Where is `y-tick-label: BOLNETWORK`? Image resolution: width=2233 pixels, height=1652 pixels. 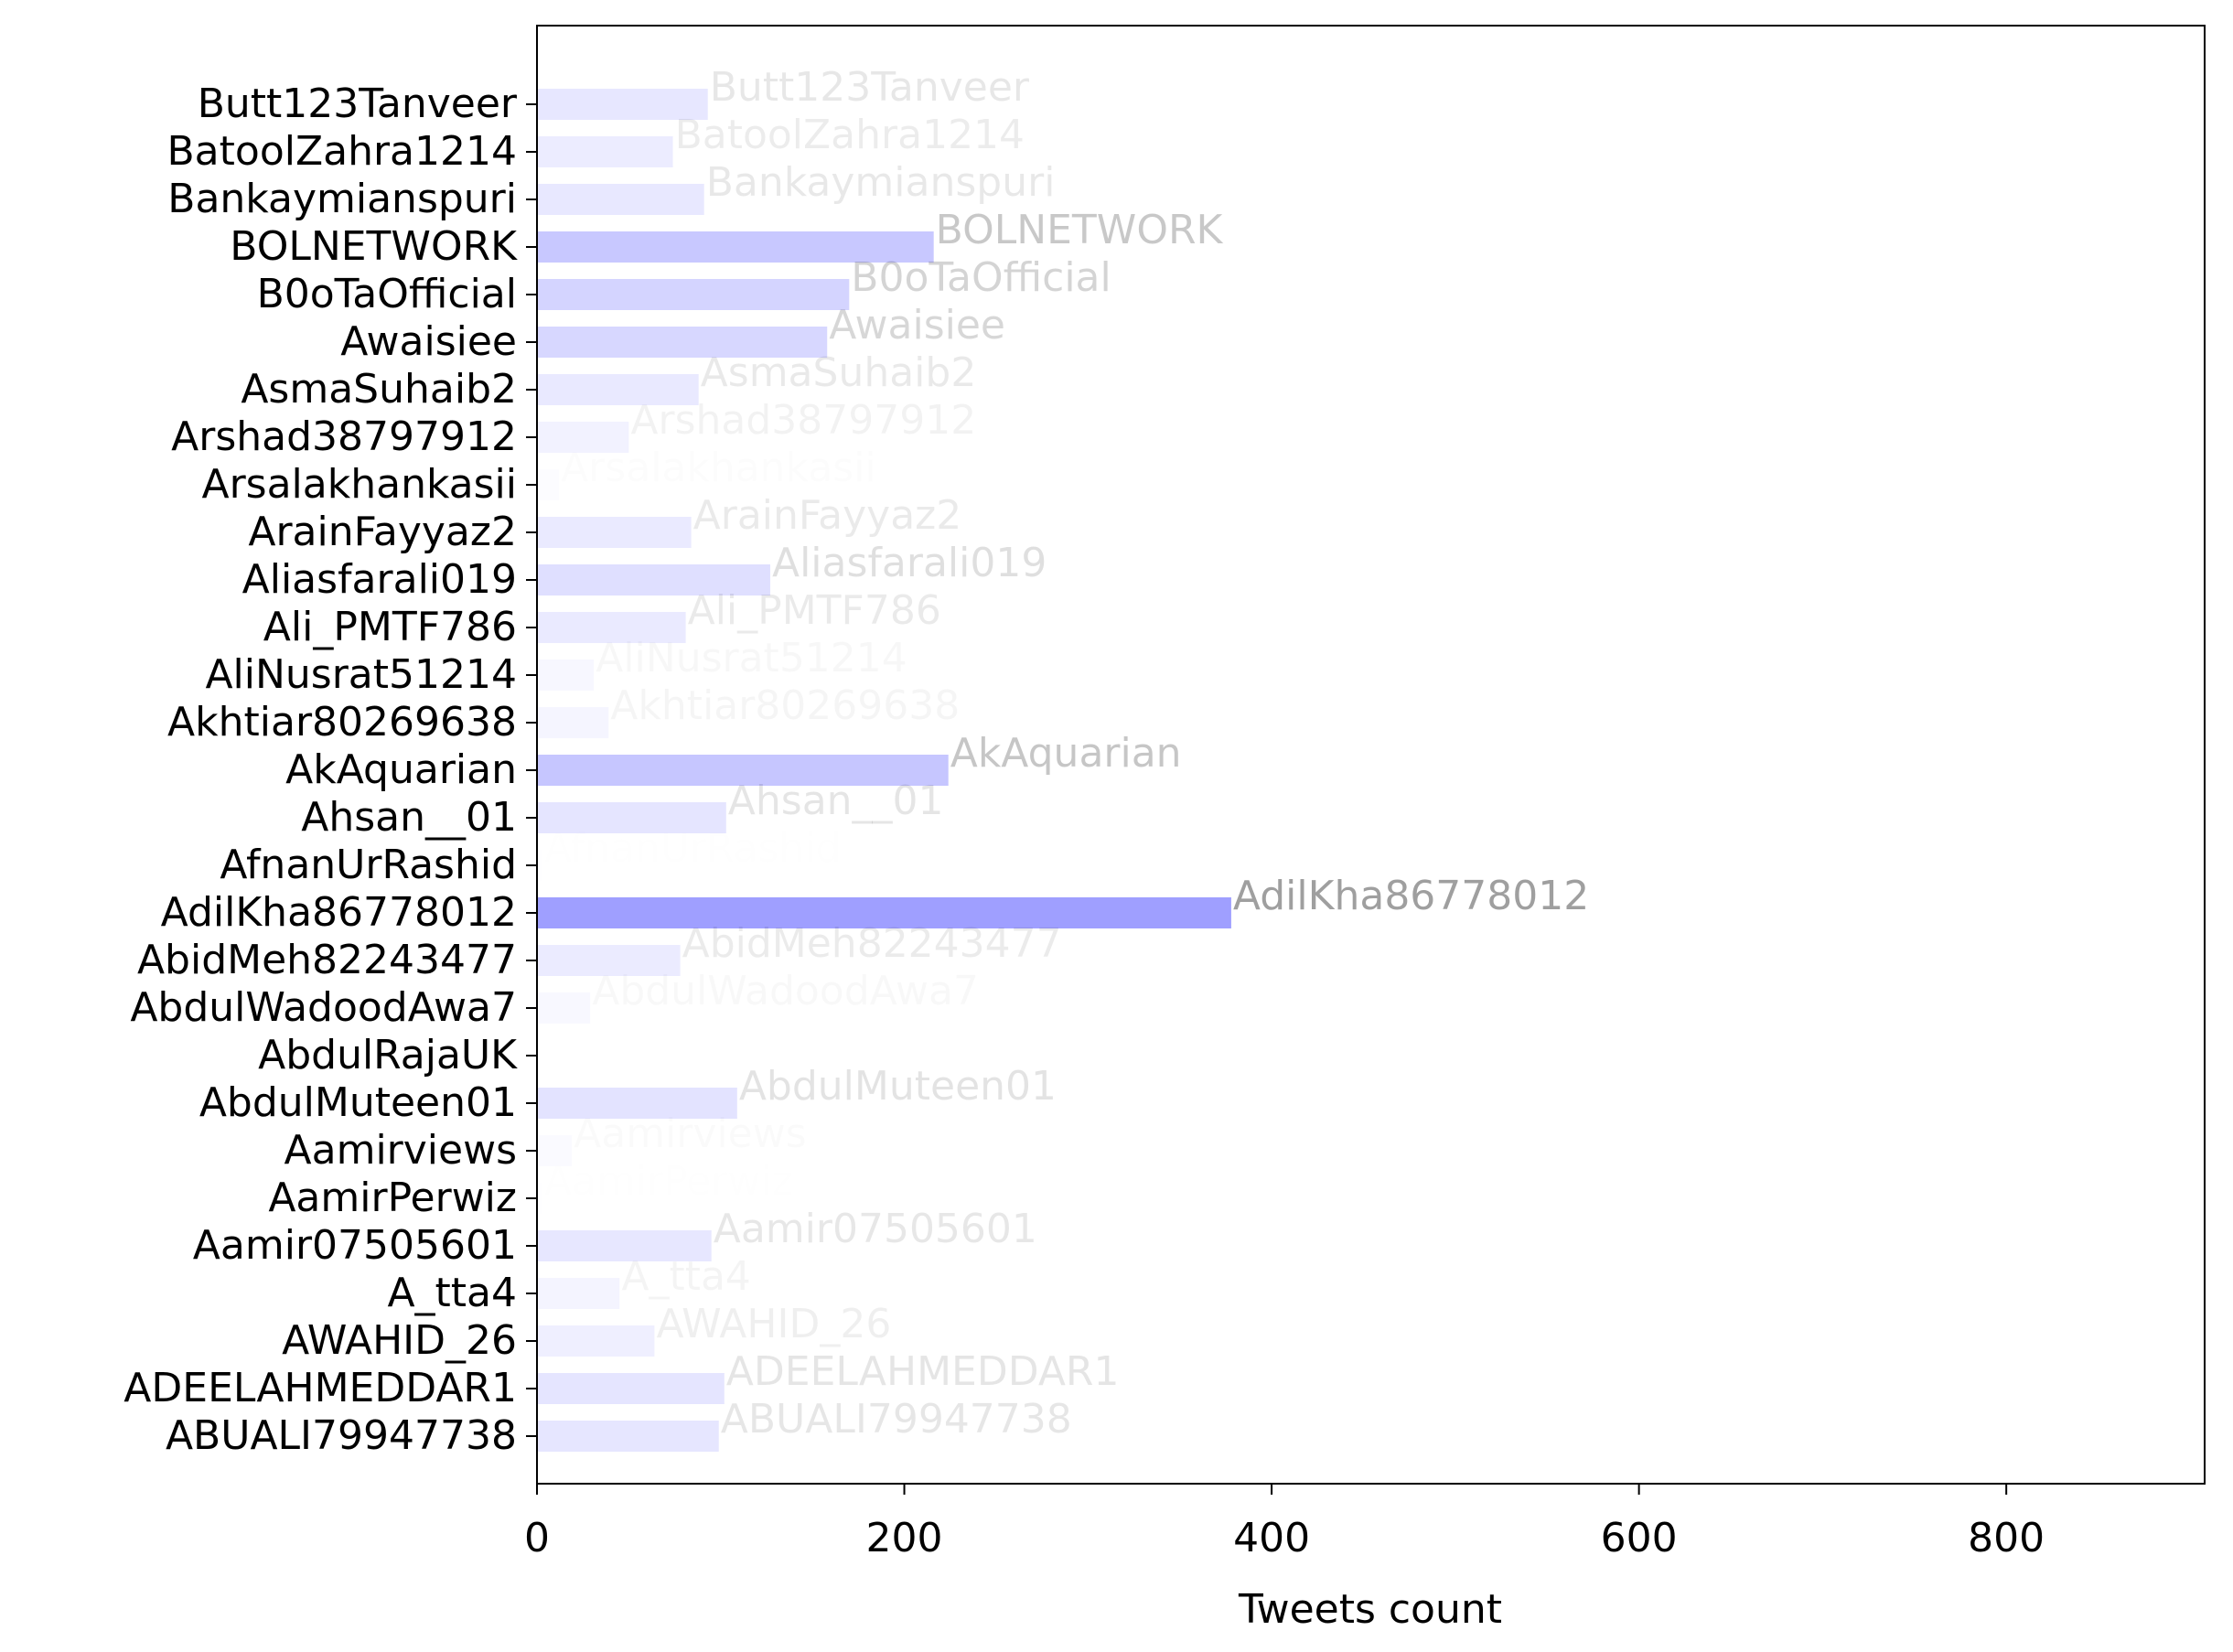 y-tick-label: BOLNETWORK is located at coordinates (374, 246).